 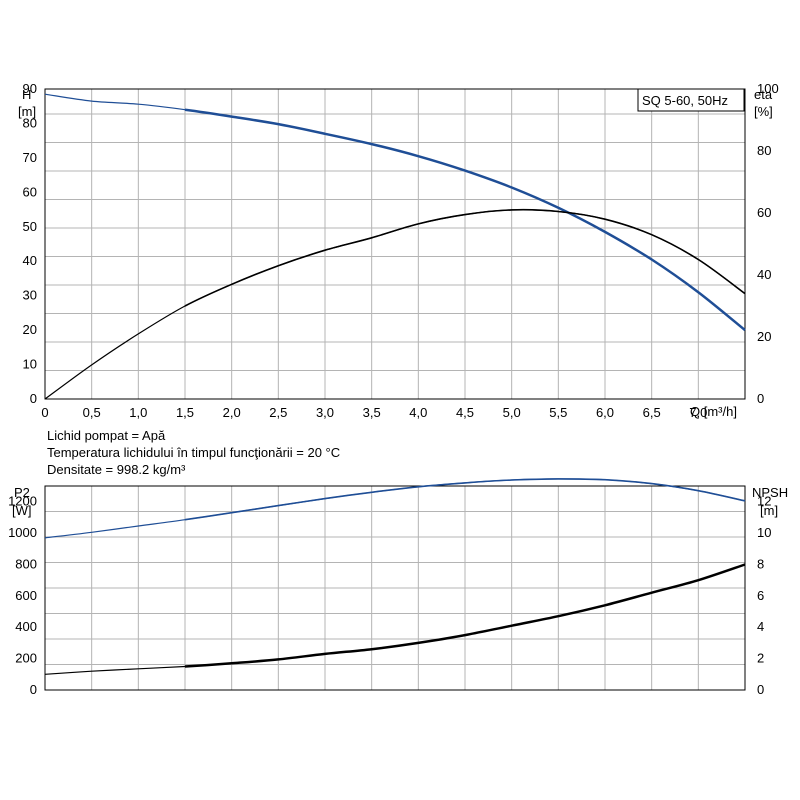 I want to click on bottom-left-axis-title: P2, so click(x=22, y=492).